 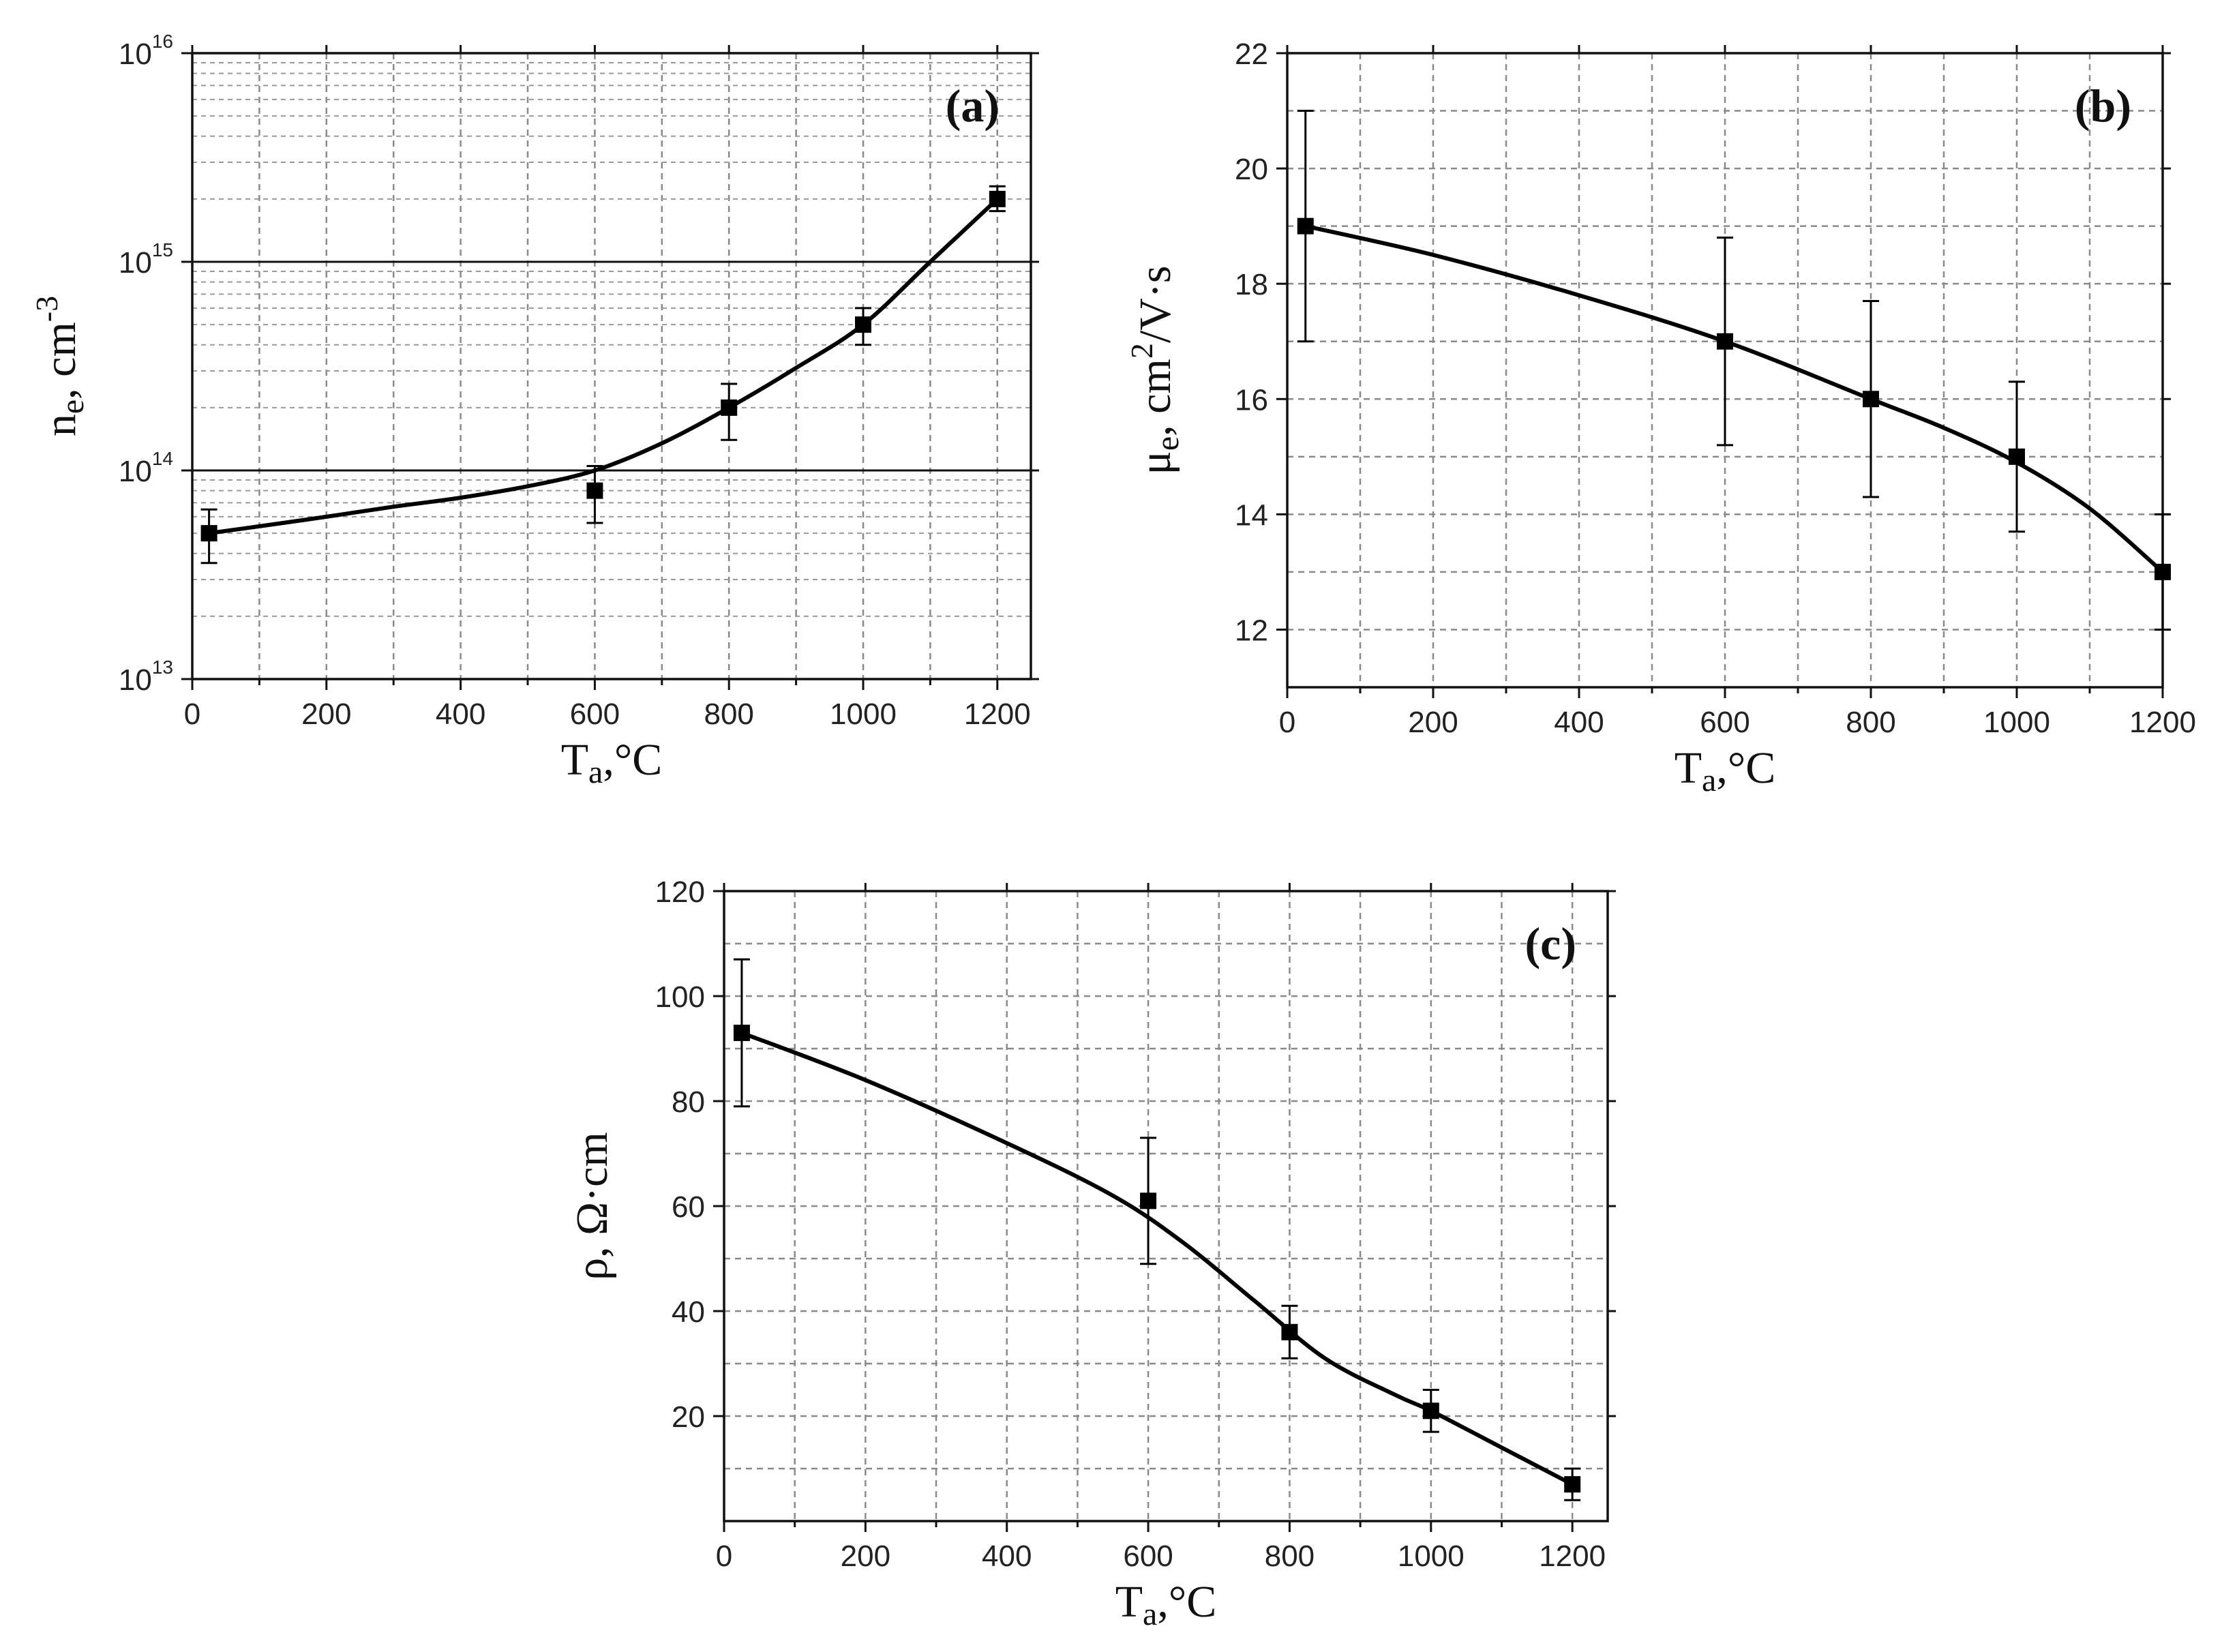 What do you see at coordinates (688, 1312) in the screenshot?
I see `y-tick-label: 40` at bounding box center [688, 1312].